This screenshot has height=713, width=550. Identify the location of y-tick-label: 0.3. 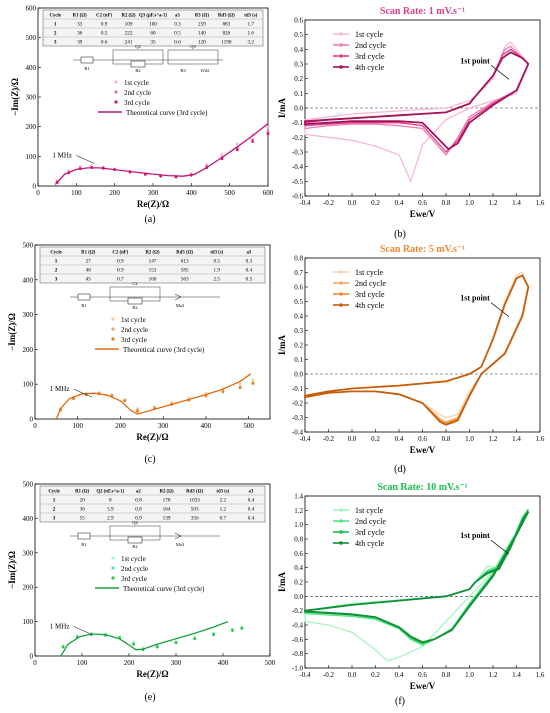
(298, 65).